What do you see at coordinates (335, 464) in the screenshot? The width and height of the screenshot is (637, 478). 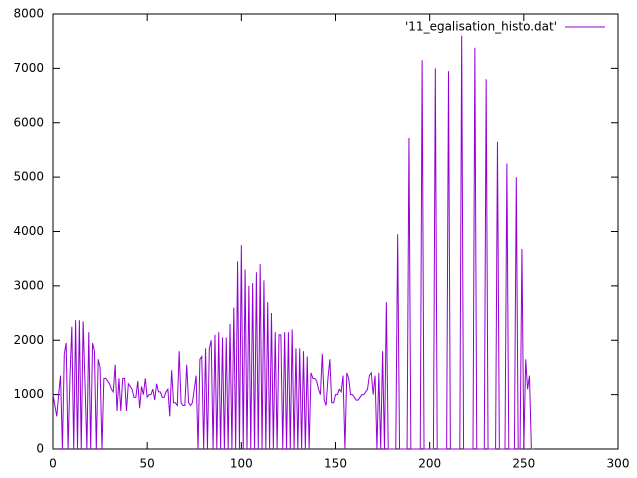 I see `x-tick-label: 150` at bounding box center [335, 464].